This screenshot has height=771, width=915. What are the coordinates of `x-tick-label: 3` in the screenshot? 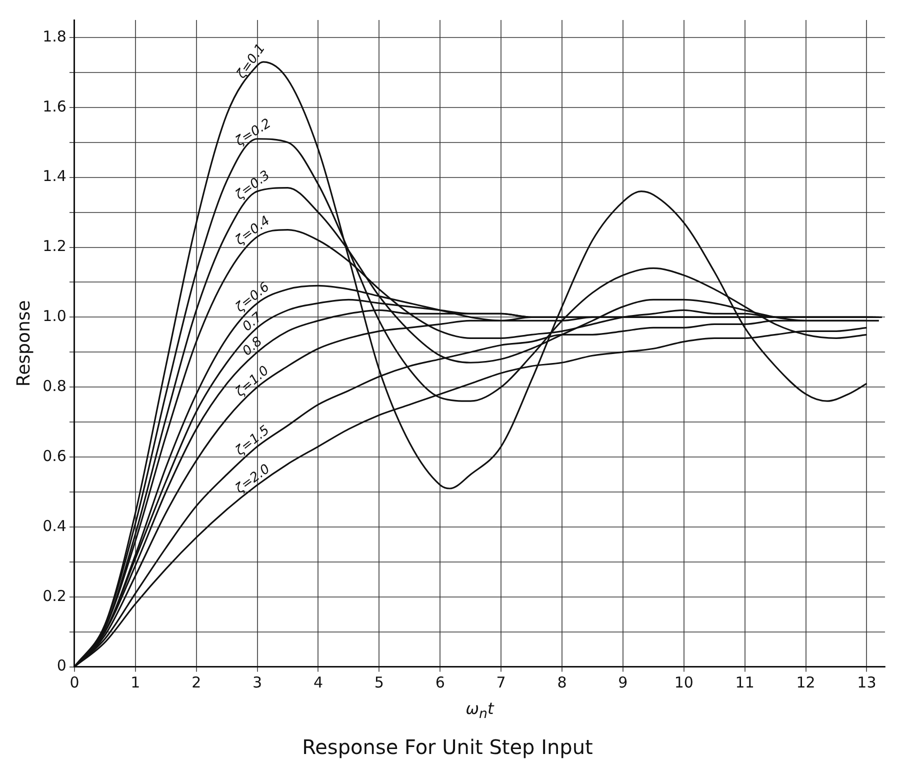 It's located at (257, 683).